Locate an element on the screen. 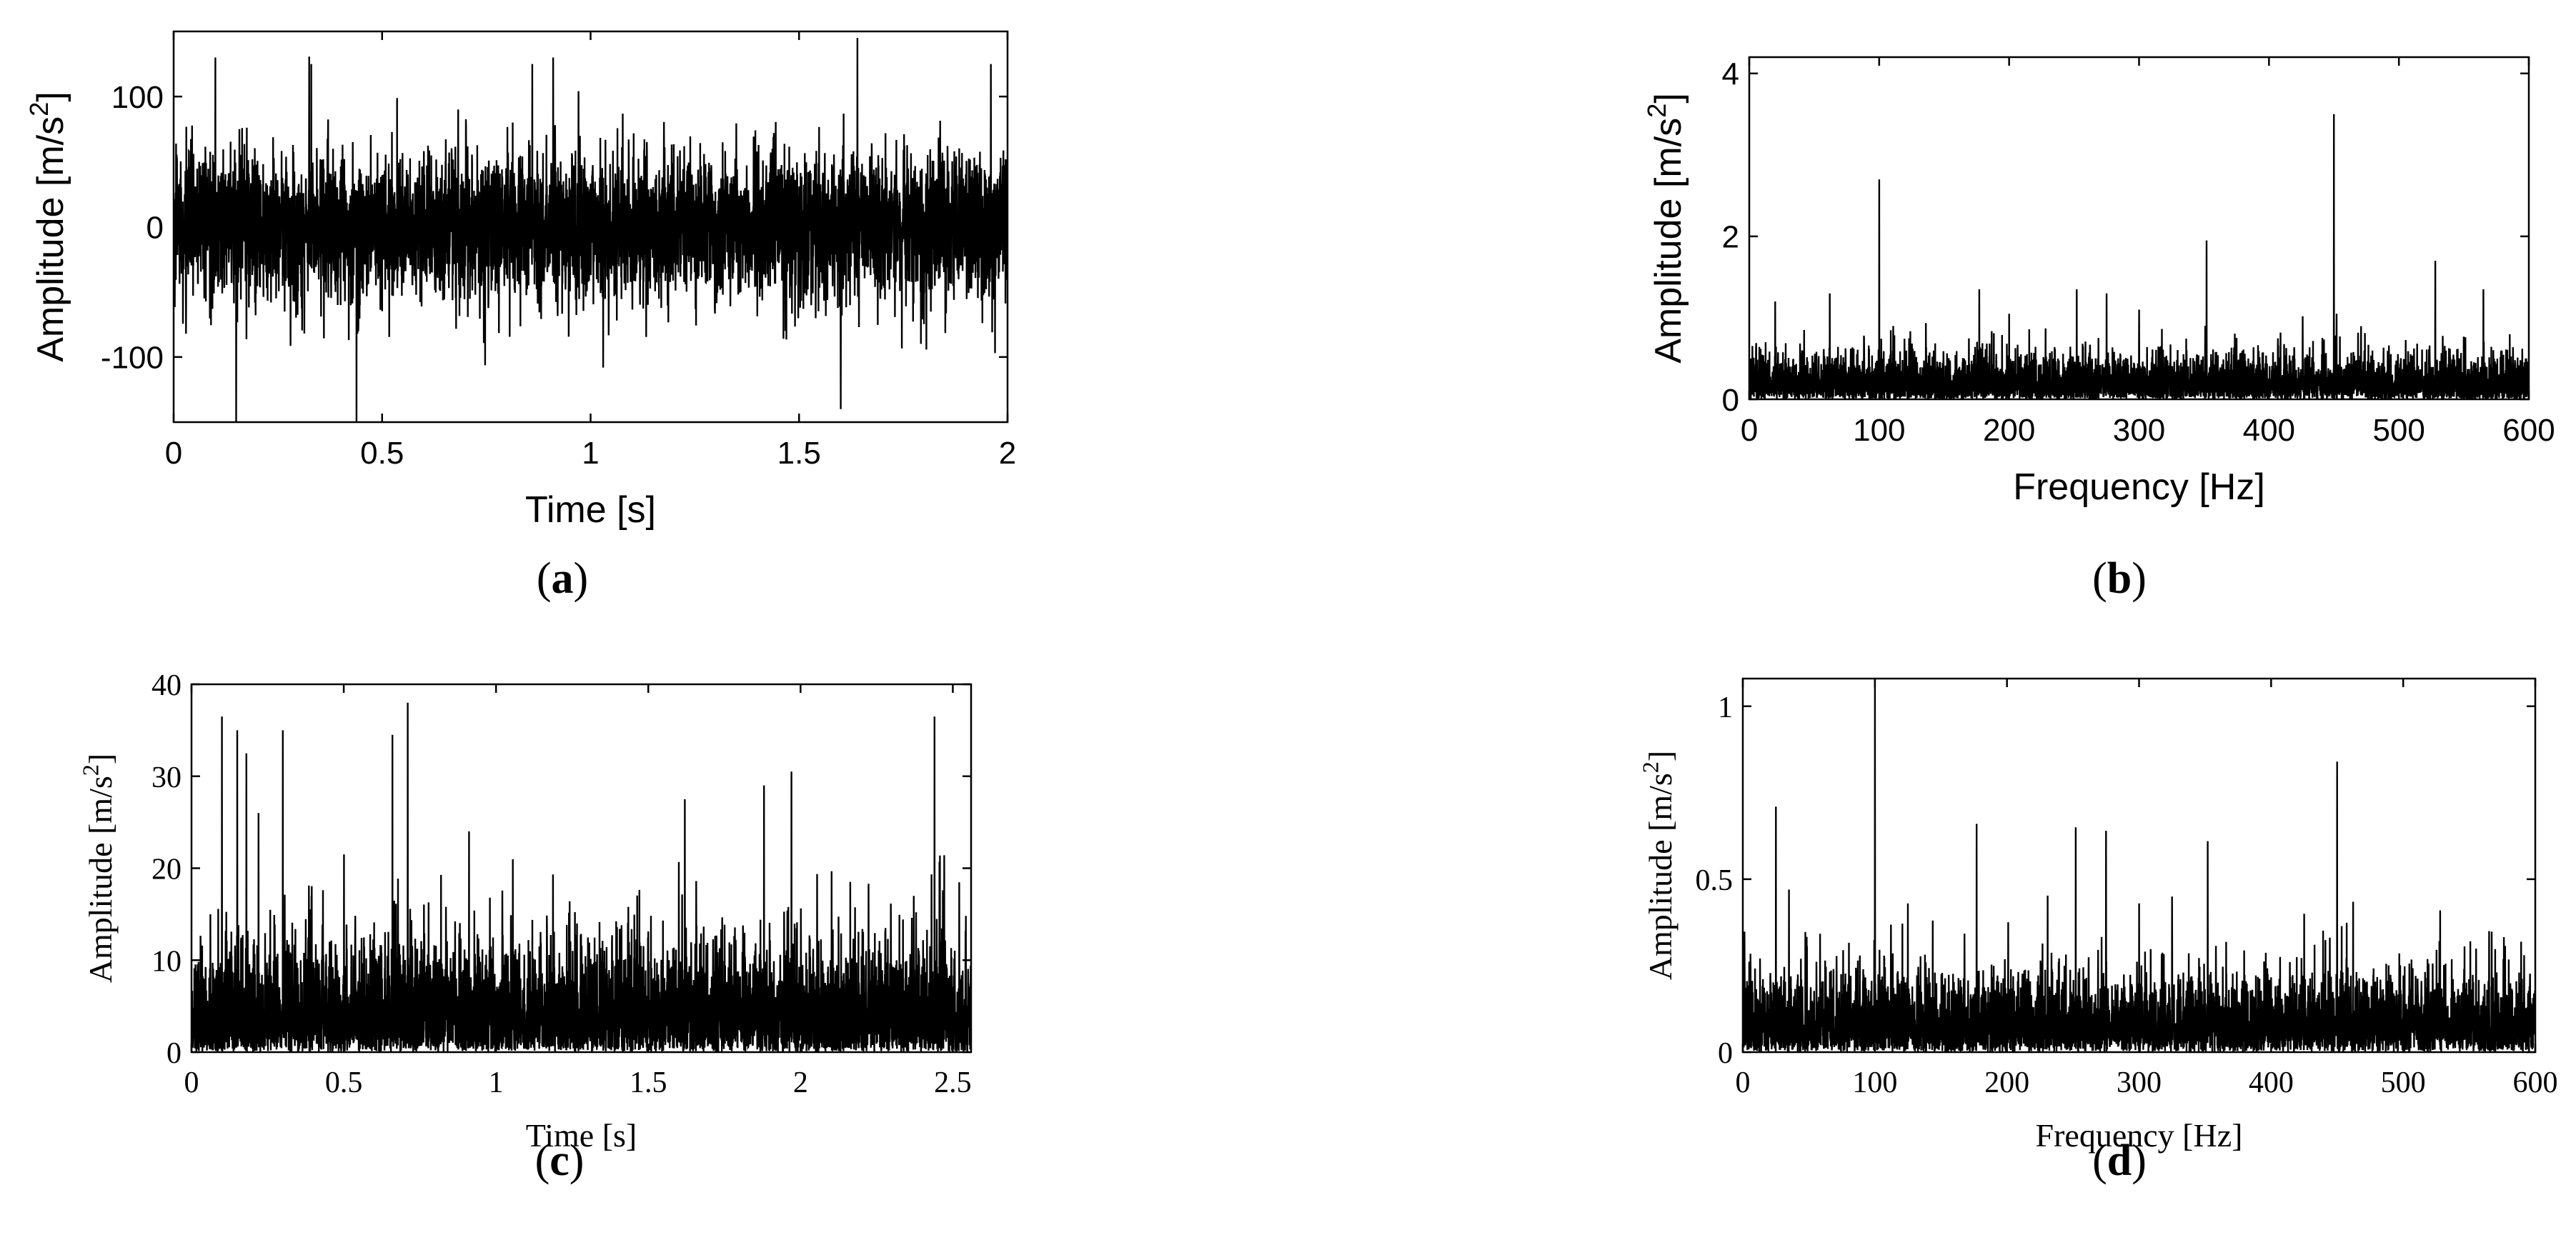  x-tick-label-c: 0.5 is located at coordinates (344, 1082).